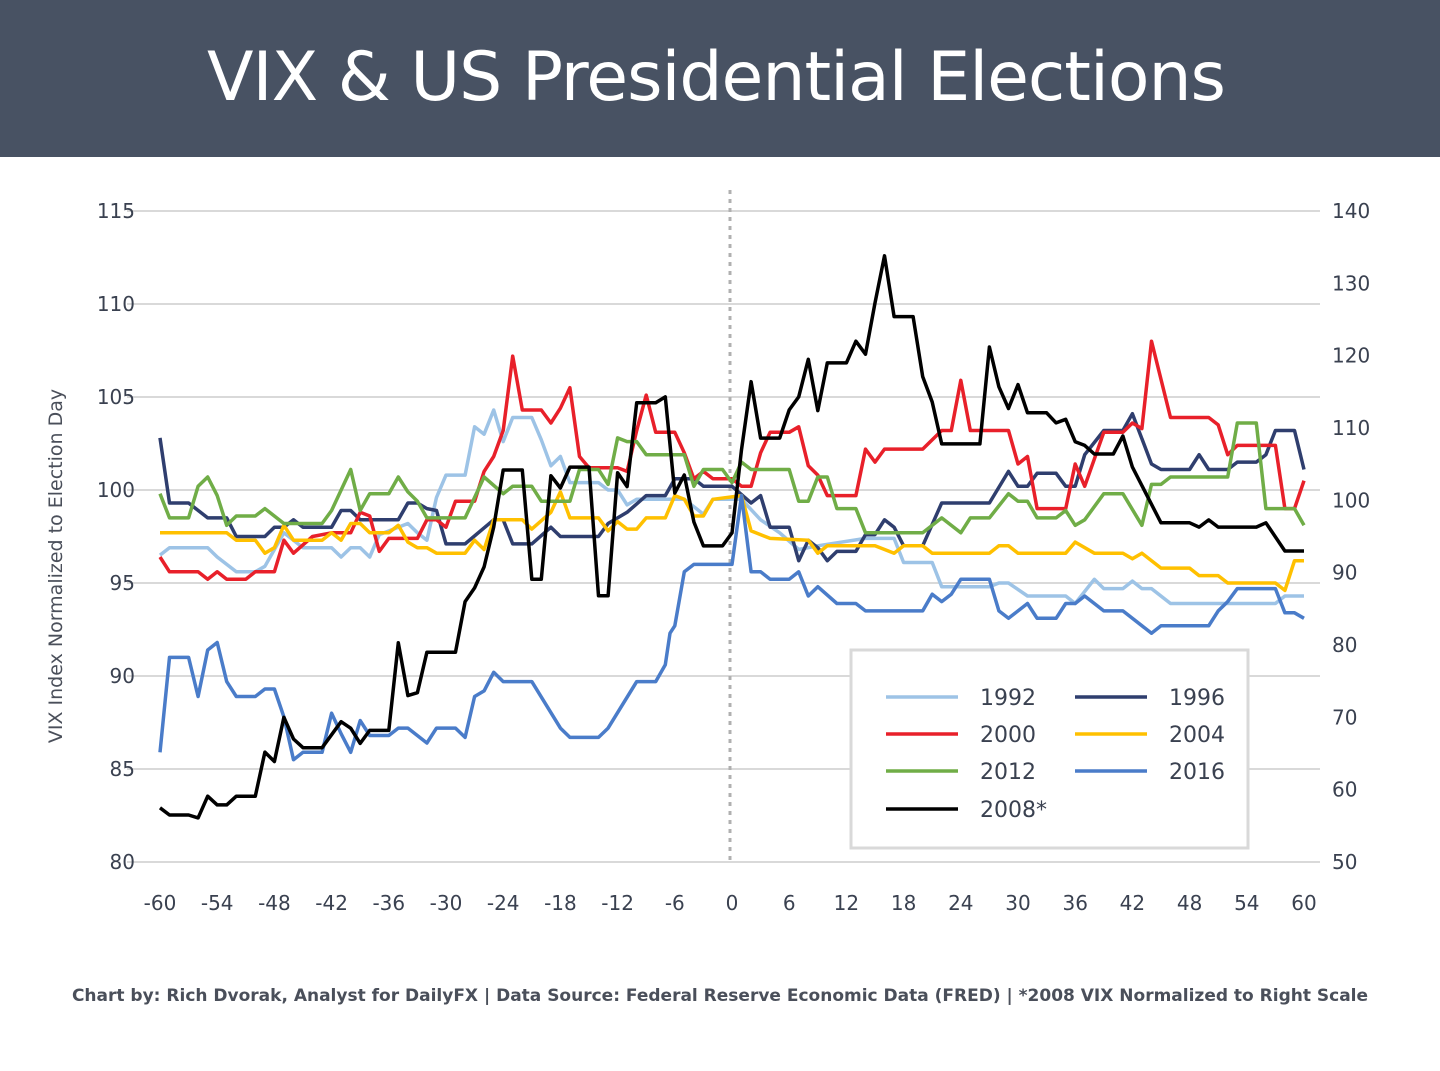 The width and height of the screenshot is (1440, 1071). Describe the element at coordinates (1017, 903) in the screenshot. I see `x-tick-label: 30` at that location.